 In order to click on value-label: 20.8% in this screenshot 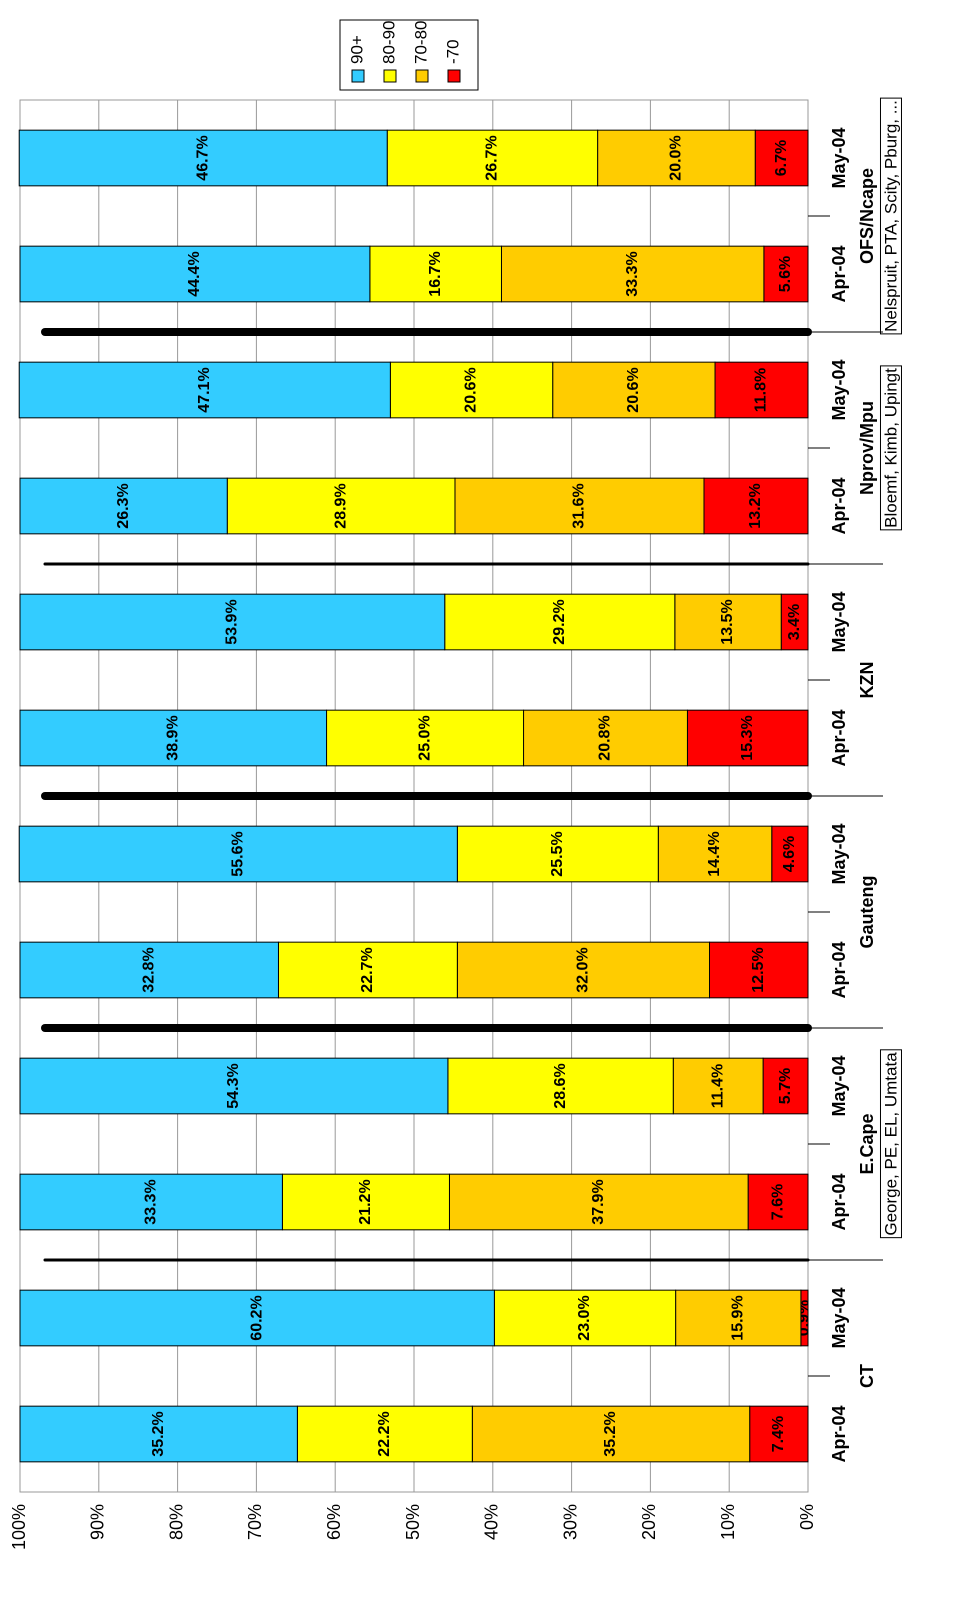, I will do `click(605, 737)`.